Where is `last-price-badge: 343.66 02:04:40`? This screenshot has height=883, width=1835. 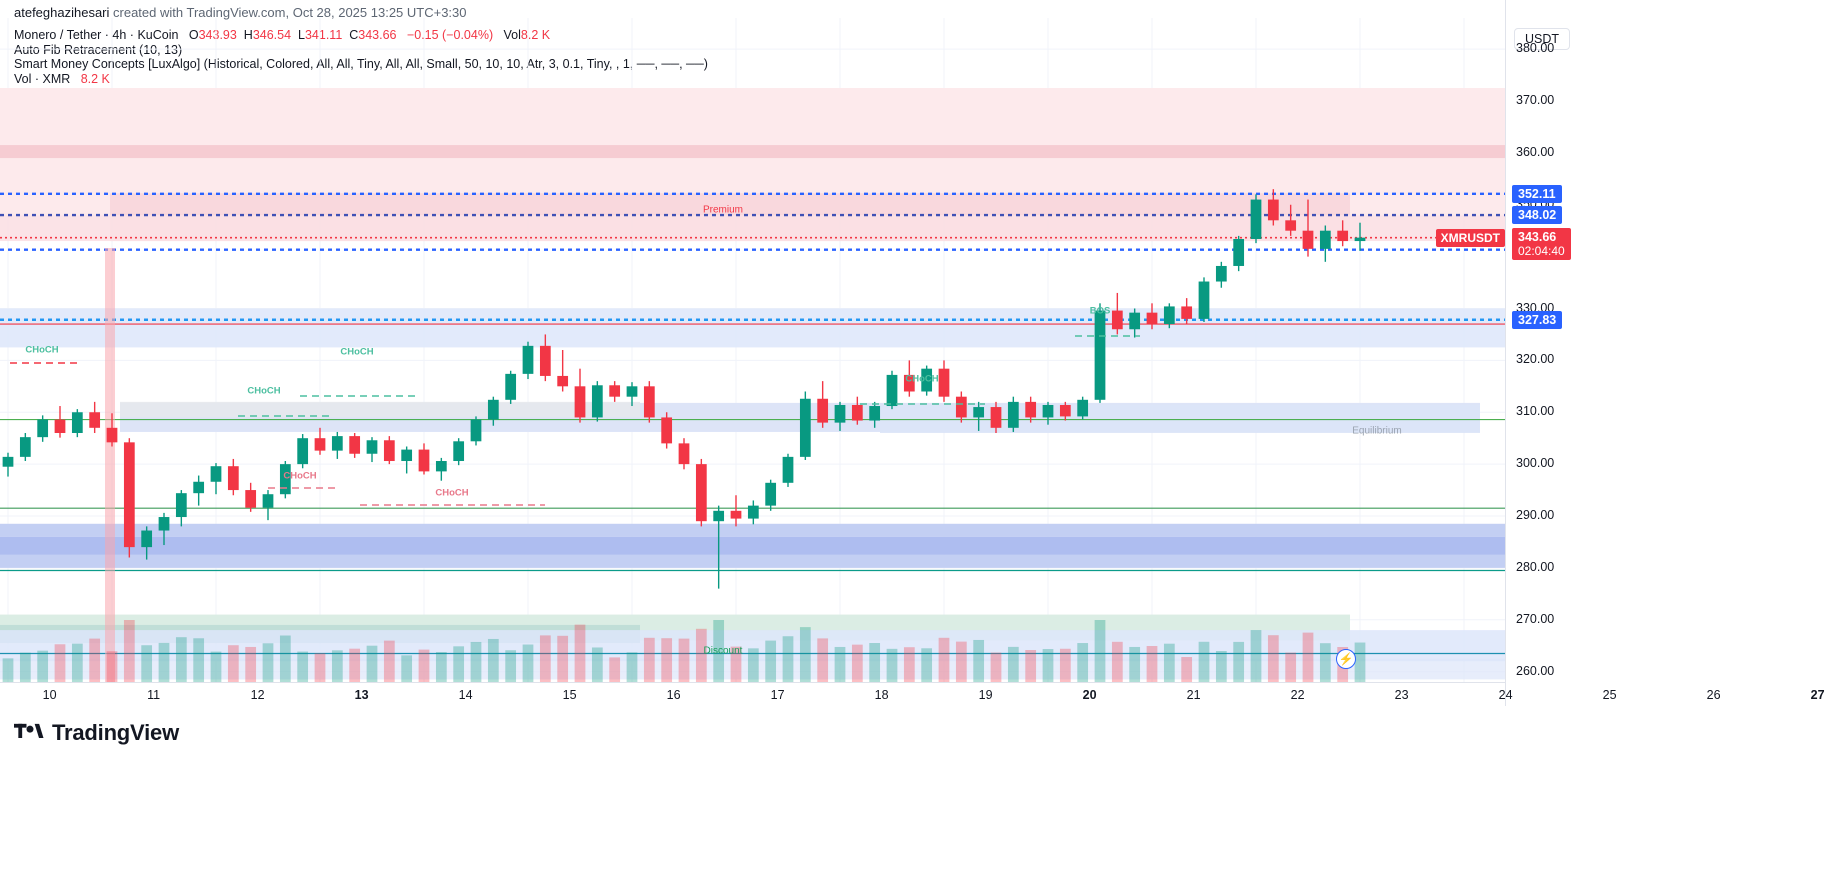 last-price-badge: 343.66 02:04:40 is located at coordinates (1541, 243).